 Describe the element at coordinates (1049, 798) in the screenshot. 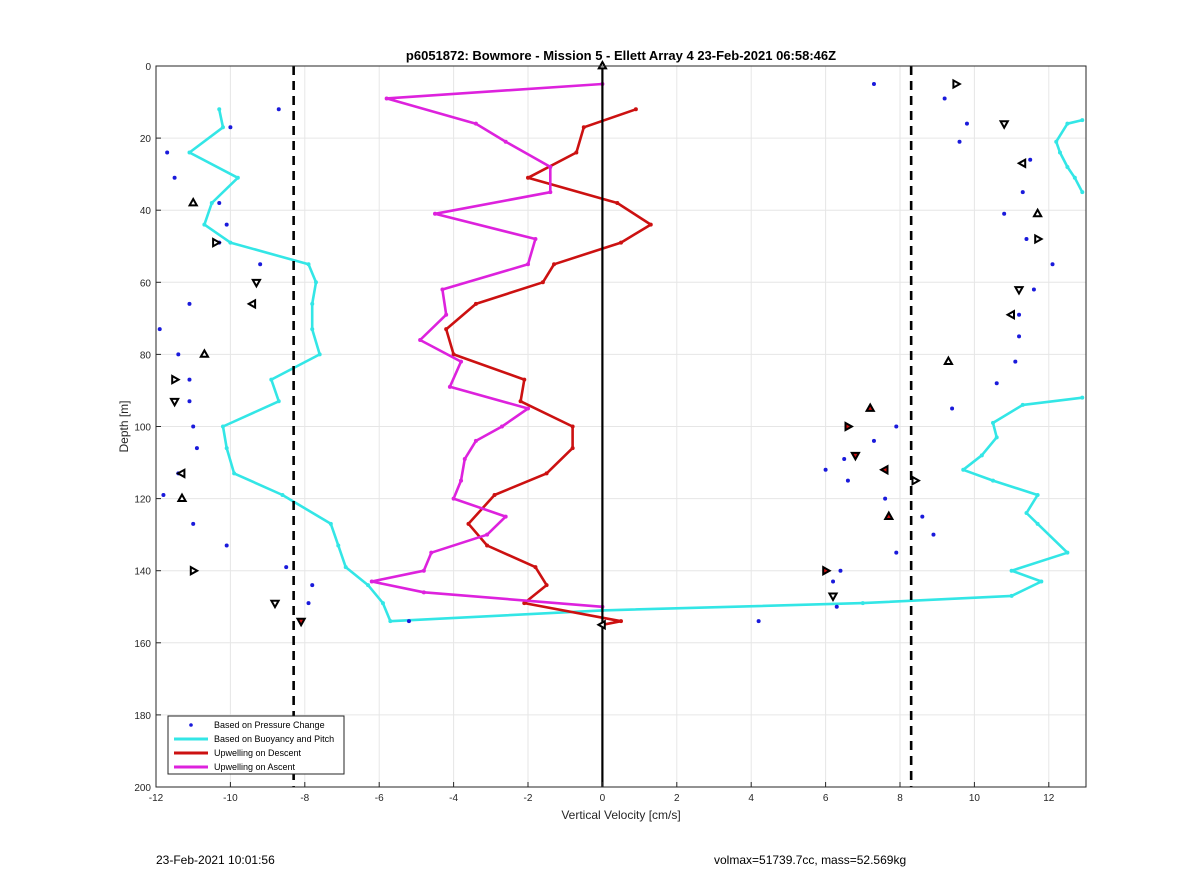

I see `x-tick-label: 12` at that location.